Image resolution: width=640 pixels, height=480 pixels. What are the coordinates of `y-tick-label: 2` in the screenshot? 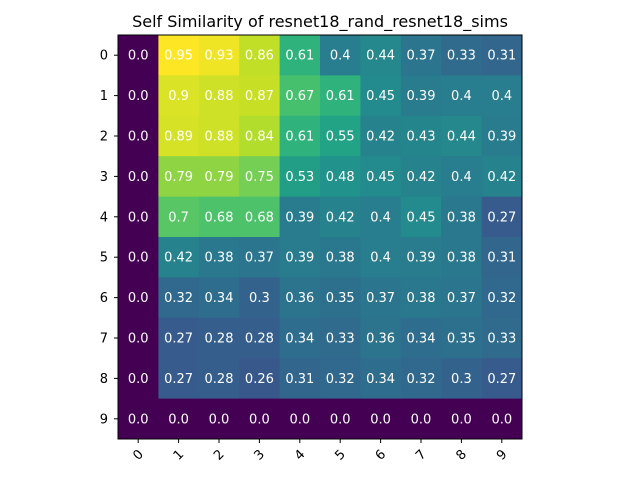 It's located at (104, 137).